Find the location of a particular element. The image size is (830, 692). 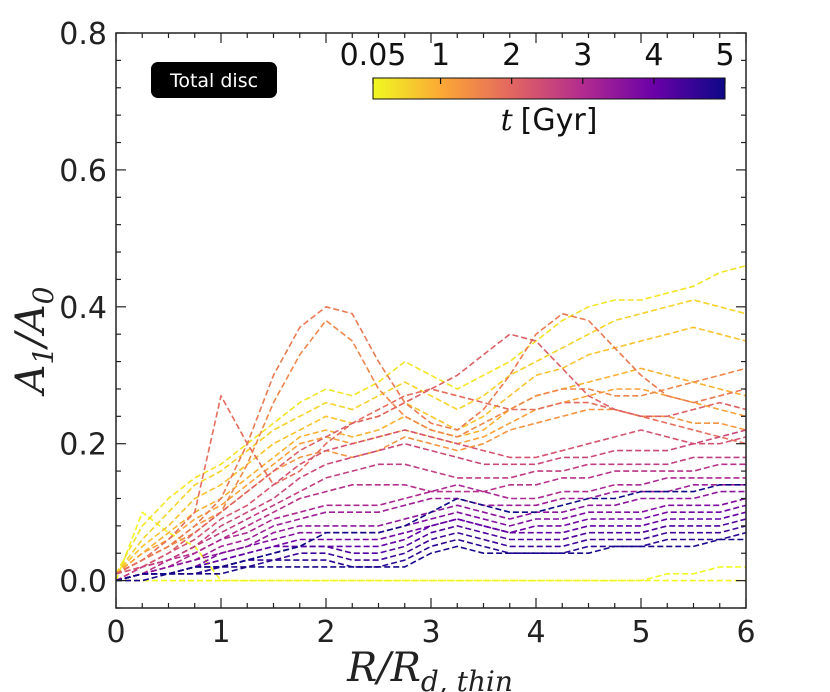

colorbar-tick-label: 4 is located at coordinates (653, 55).